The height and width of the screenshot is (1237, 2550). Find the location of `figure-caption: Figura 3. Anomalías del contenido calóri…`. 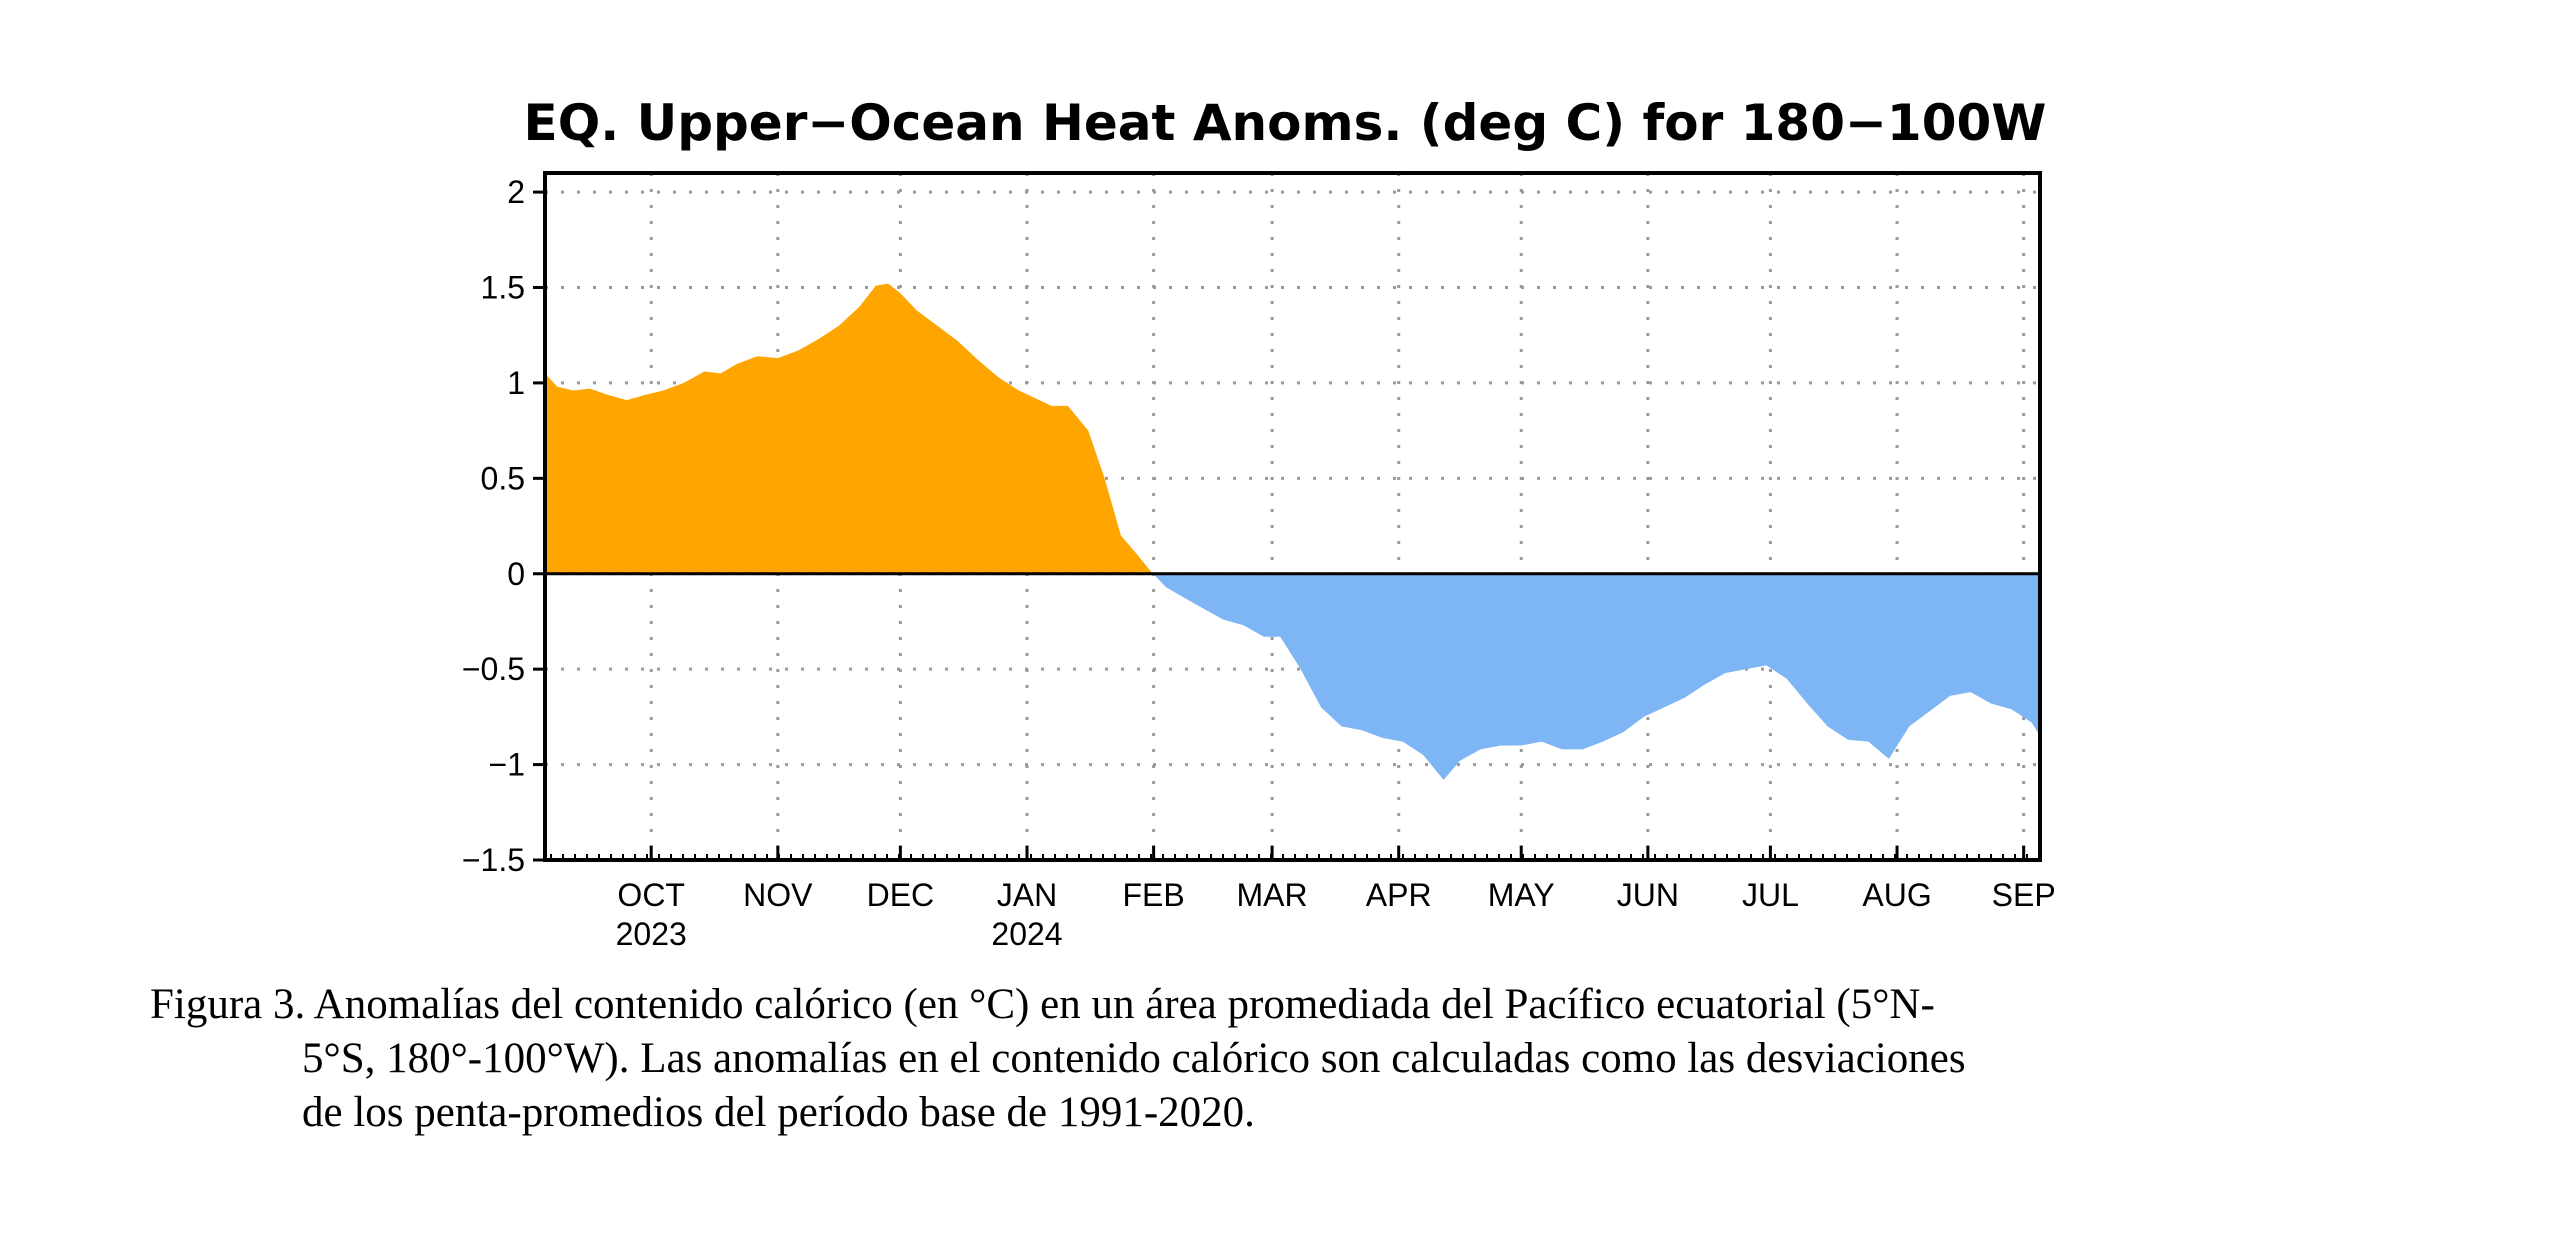

figure-caption: Figura 3. Anomalías del contenido calóri… is located at coordinates (1210, 1059).